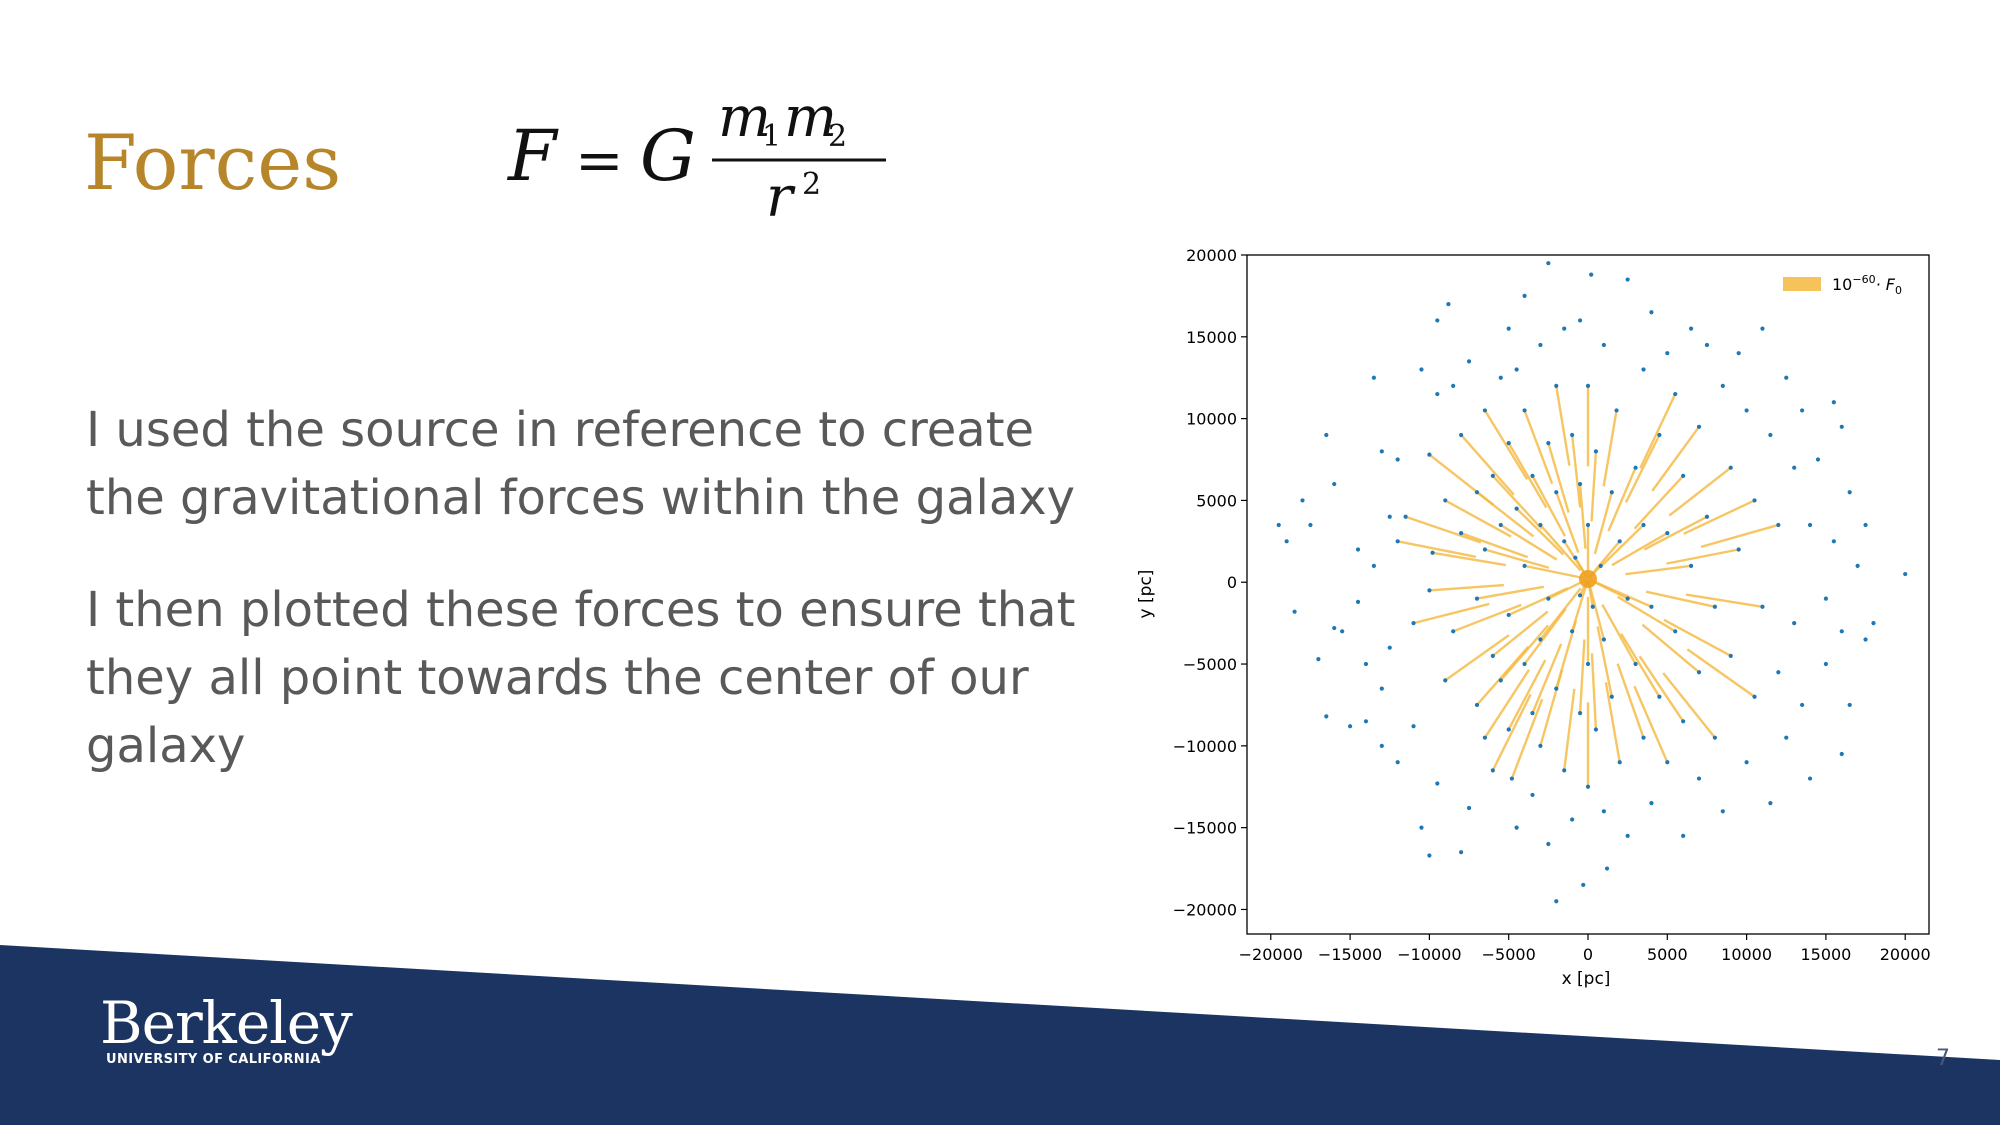 The height and width of the screenshot is (1125, 2000). I want to click on formula-f: F, so click(532, 156).